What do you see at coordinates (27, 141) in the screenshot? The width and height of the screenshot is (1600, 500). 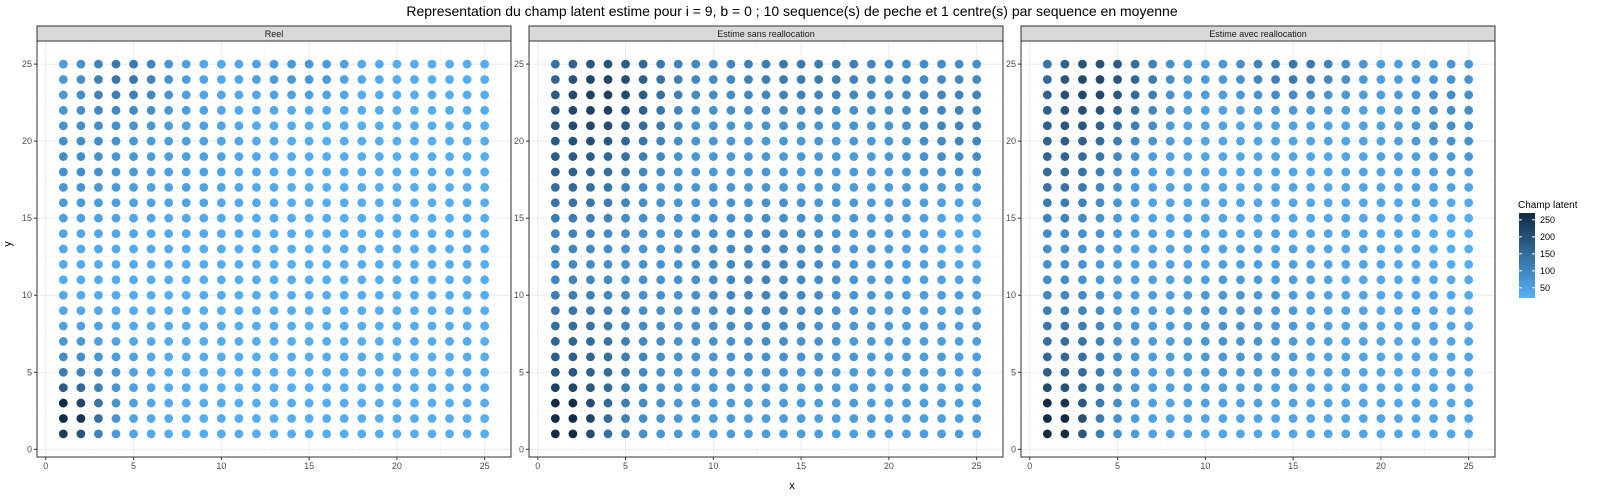 I see `y-tick-label: 20` at bounding box center [27, 141].